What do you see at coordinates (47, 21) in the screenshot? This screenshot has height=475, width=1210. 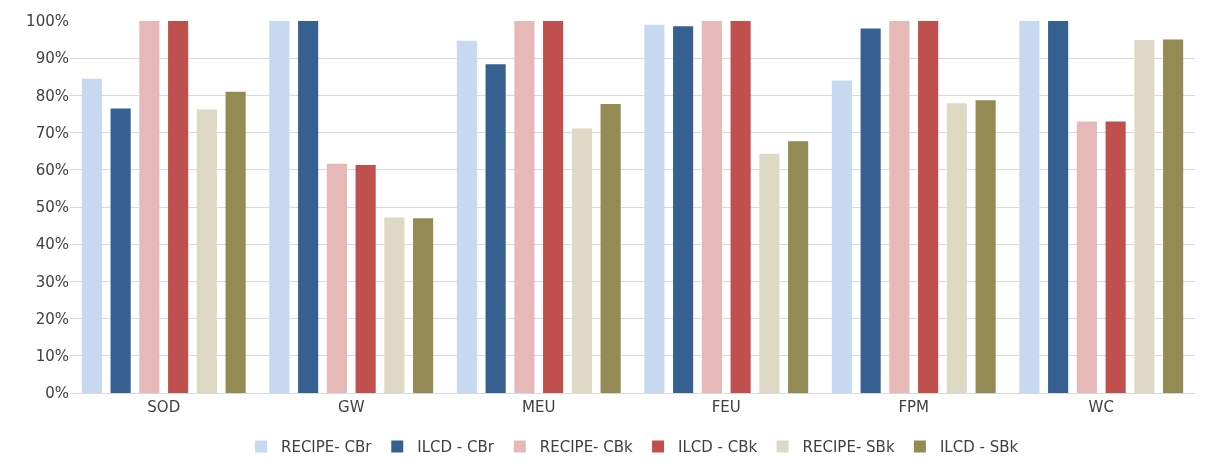 I see `y-tick-label: 100%` at bounding box center [47, 21].